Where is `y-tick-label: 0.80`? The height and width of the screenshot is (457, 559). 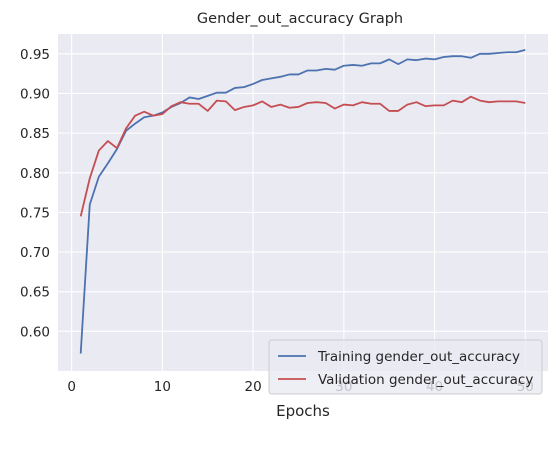
y-tick-label: 0.80 is located at coordinates (35, 174).